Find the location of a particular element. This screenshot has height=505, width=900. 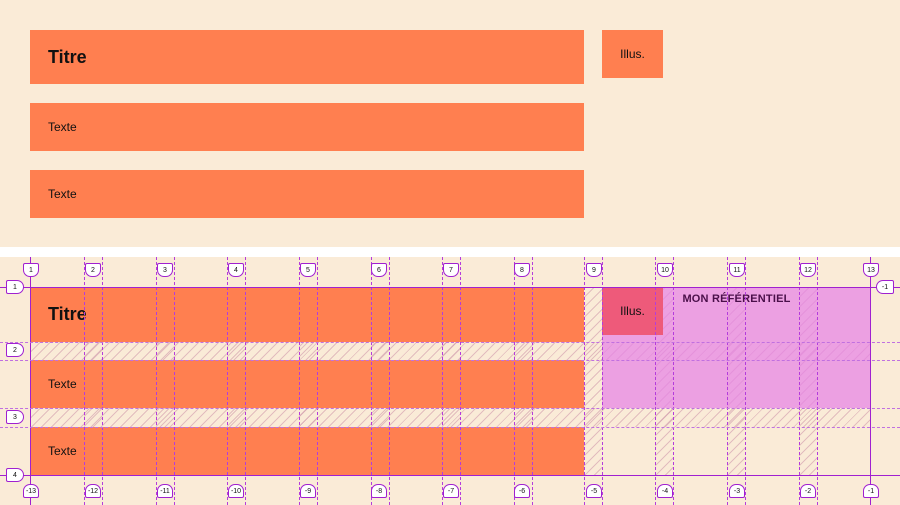

grid-text-label-2: Texte is located at coordinates (62, 451).